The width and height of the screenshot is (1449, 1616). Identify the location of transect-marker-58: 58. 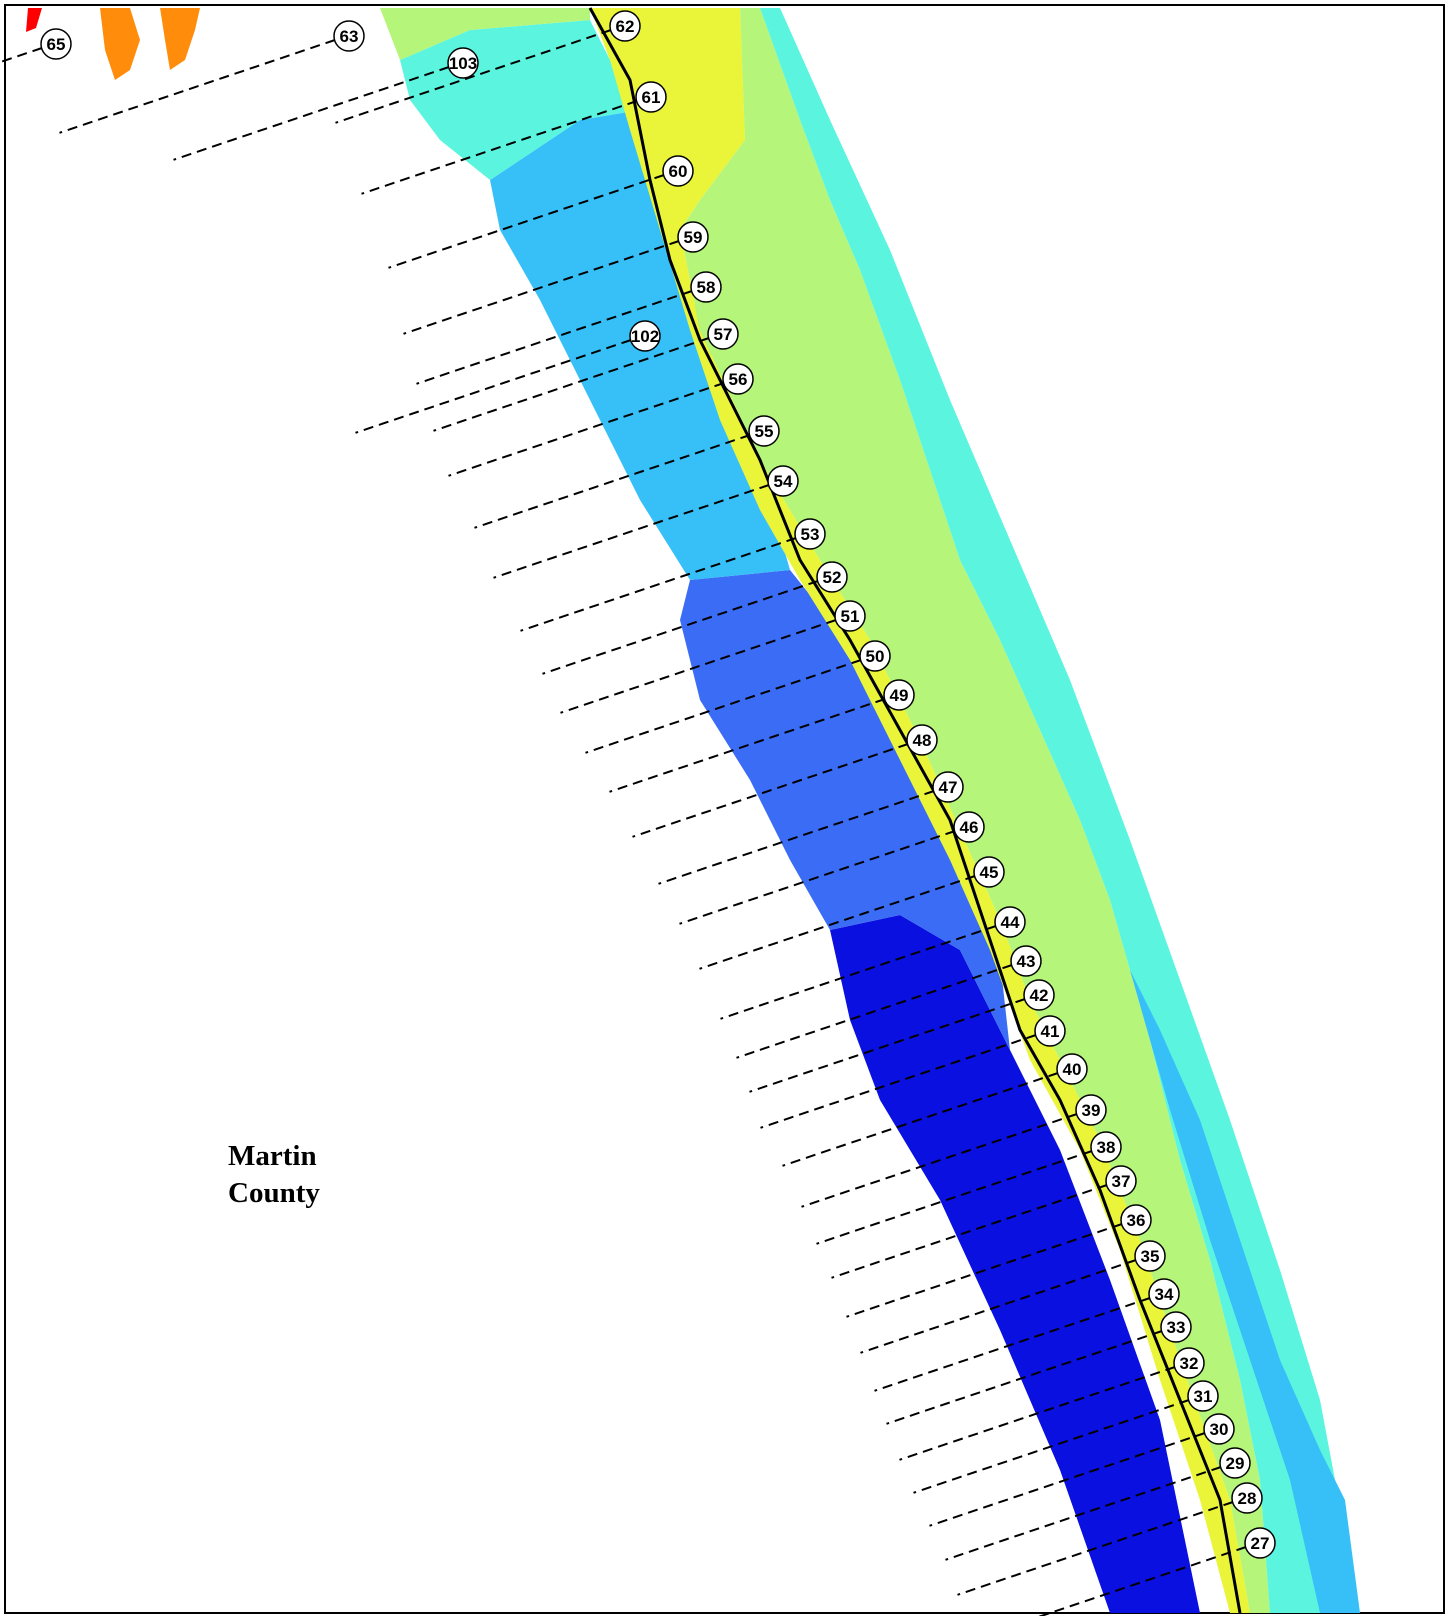
(706, 287).